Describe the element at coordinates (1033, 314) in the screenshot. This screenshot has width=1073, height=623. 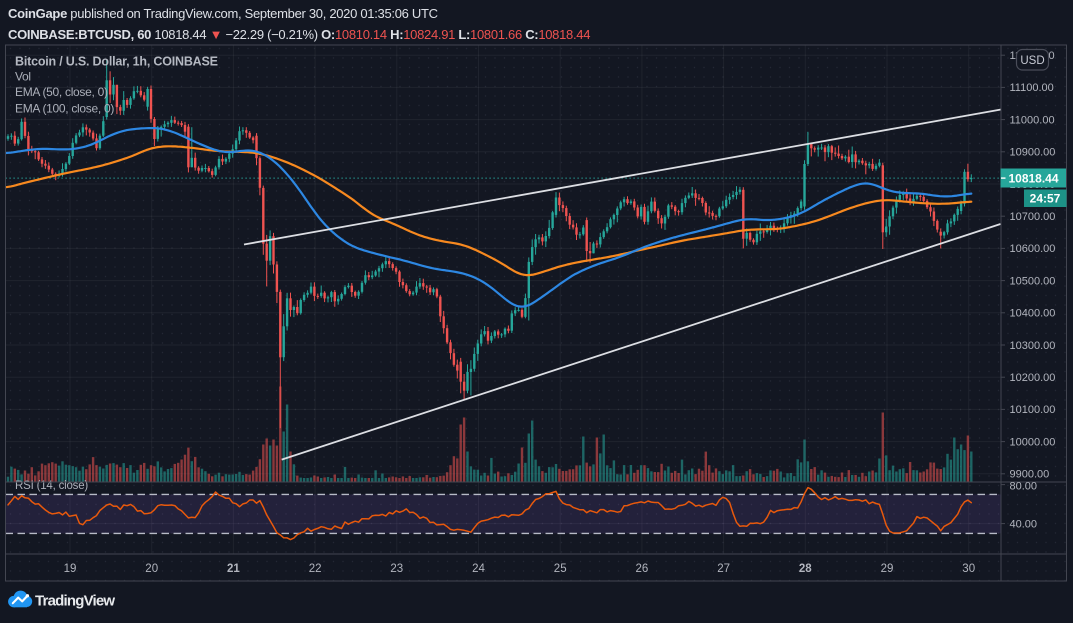
I see `svg-text: 10400.00` at that location.